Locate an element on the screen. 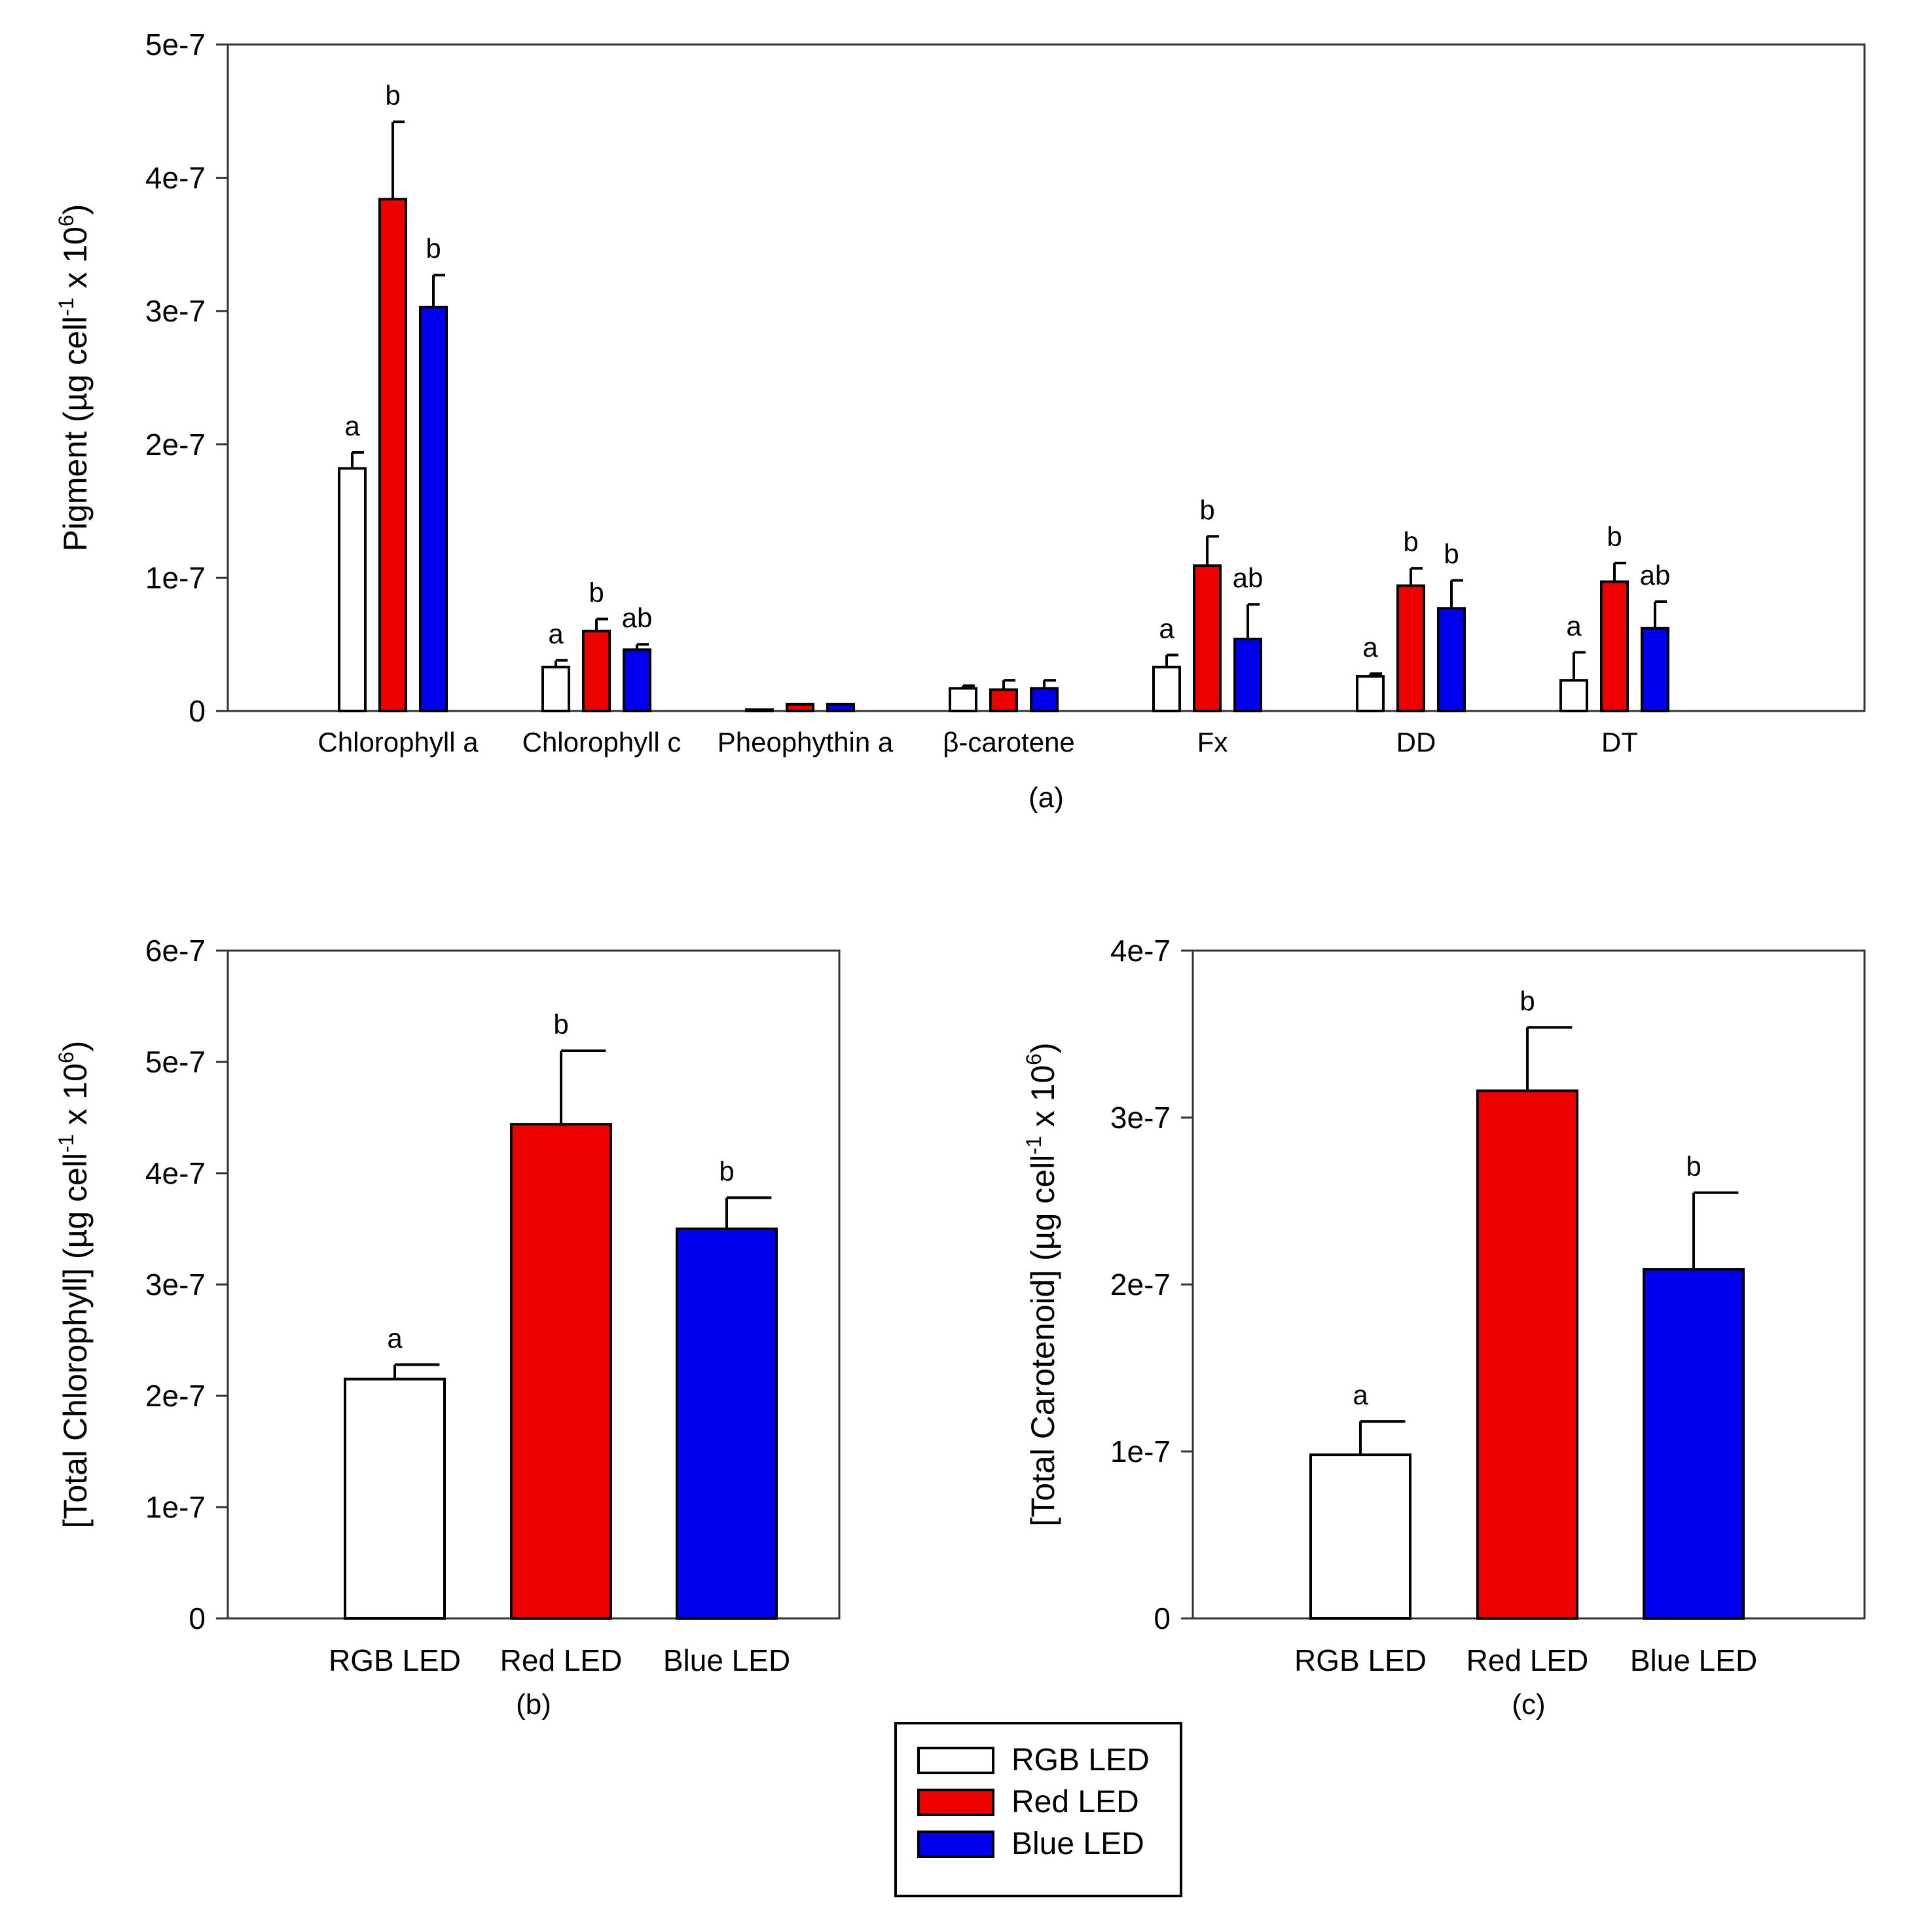  x-category-label: β-carotene is located at coordinates (1009, 742).